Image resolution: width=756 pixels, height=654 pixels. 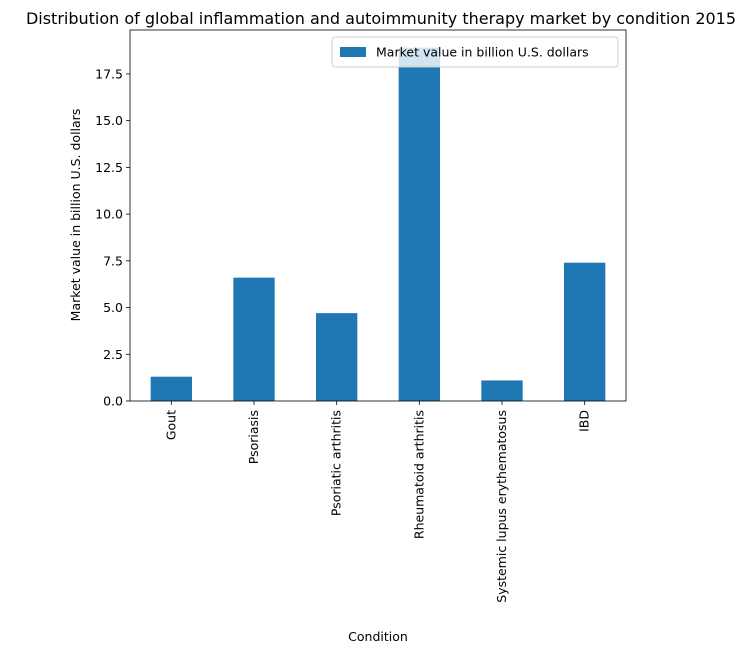 What do you see at coordinates (109, 73) in the screenshot?
I see `y-tick-label: 17.5` at bounding box center [109, 73].